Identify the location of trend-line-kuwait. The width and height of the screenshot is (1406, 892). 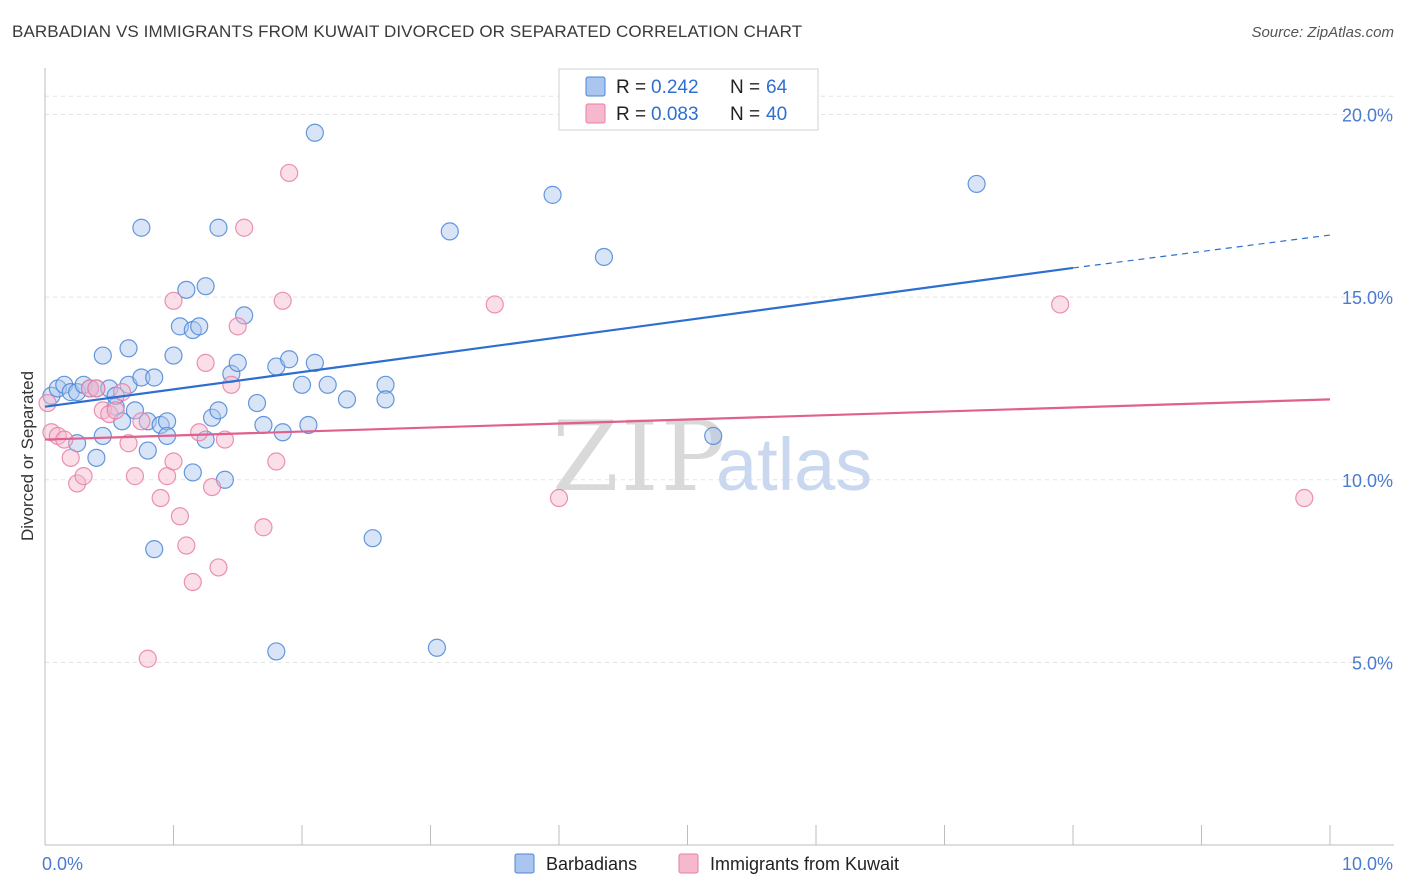
(687, 419).